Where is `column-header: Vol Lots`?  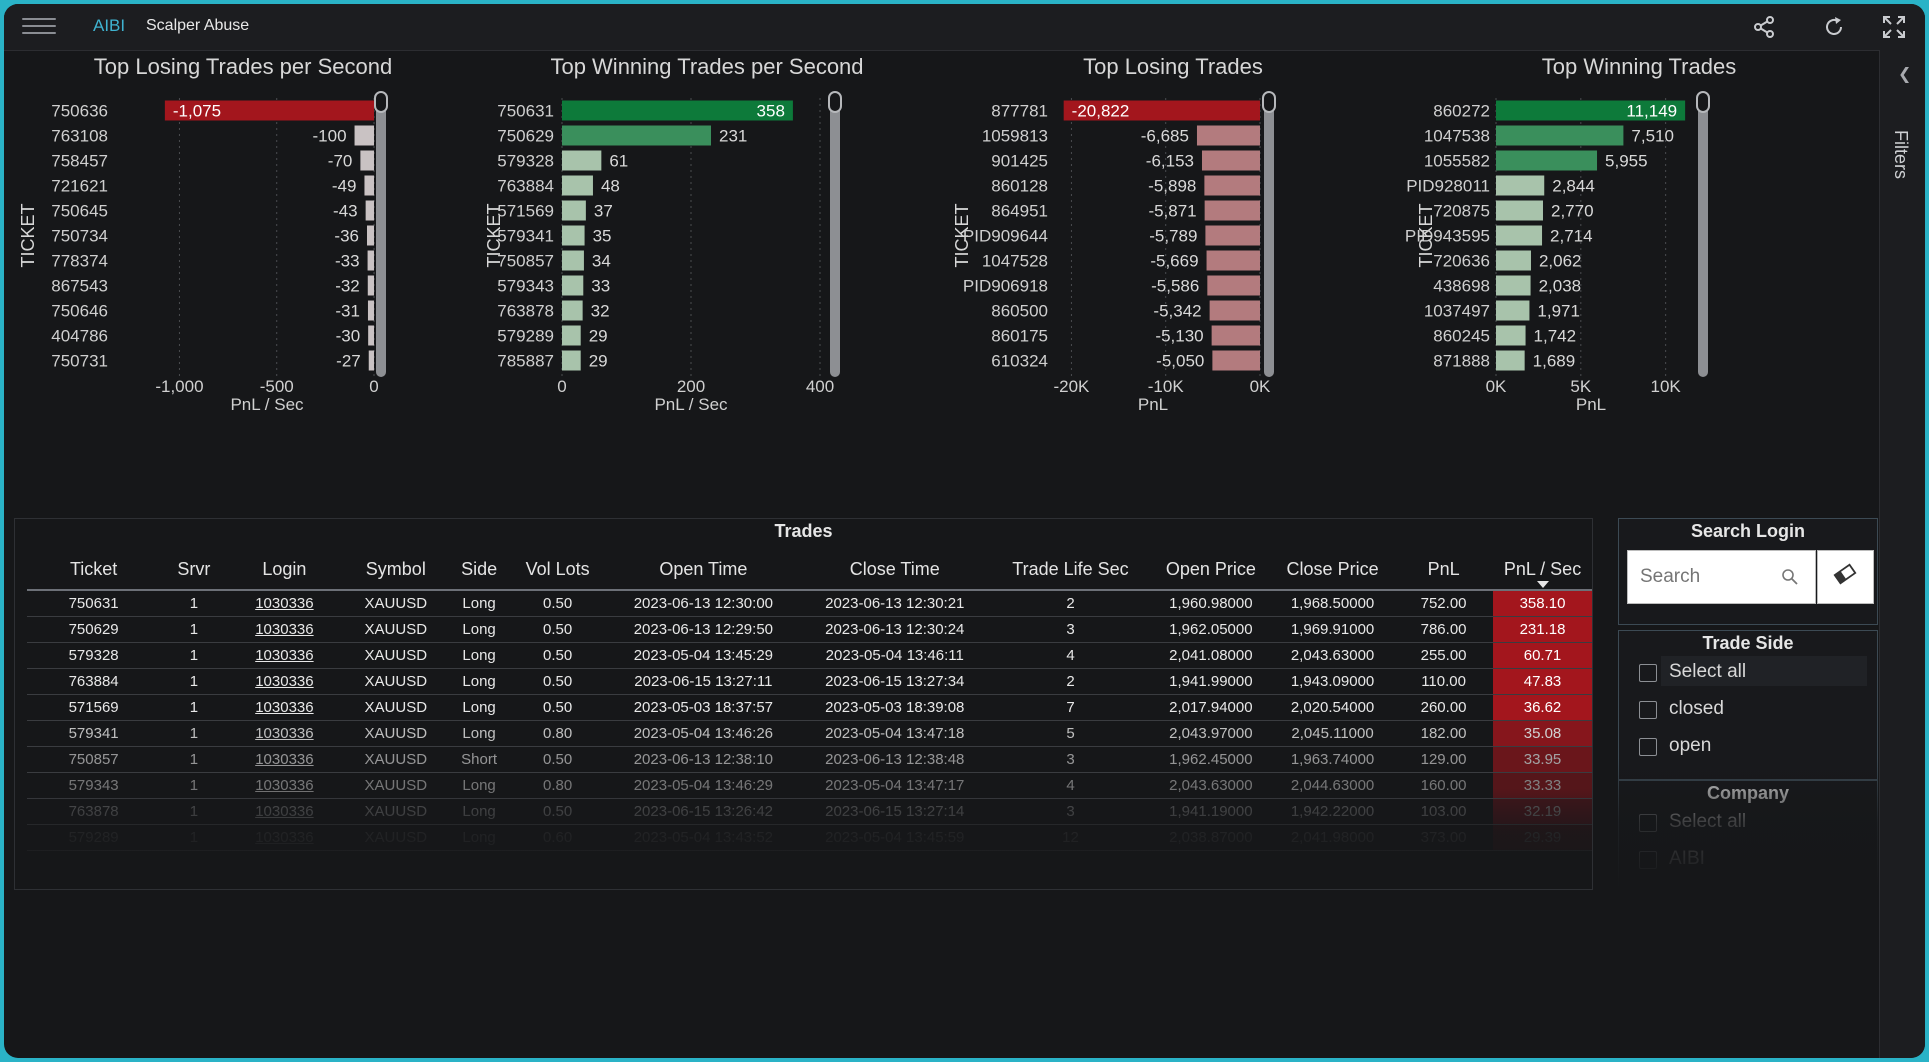
column-header: Vol Lots is located at coordinates (557, 570).